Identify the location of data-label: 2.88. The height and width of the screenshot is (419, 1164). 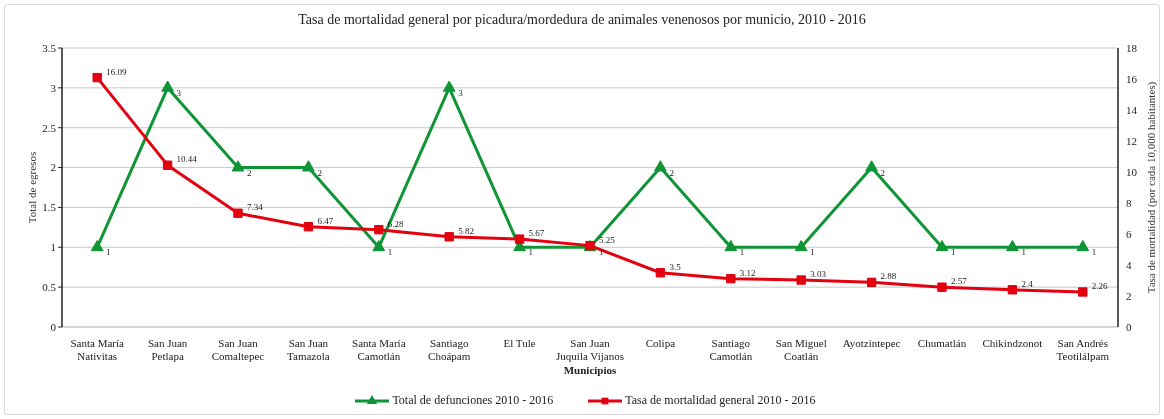
(888, 276).